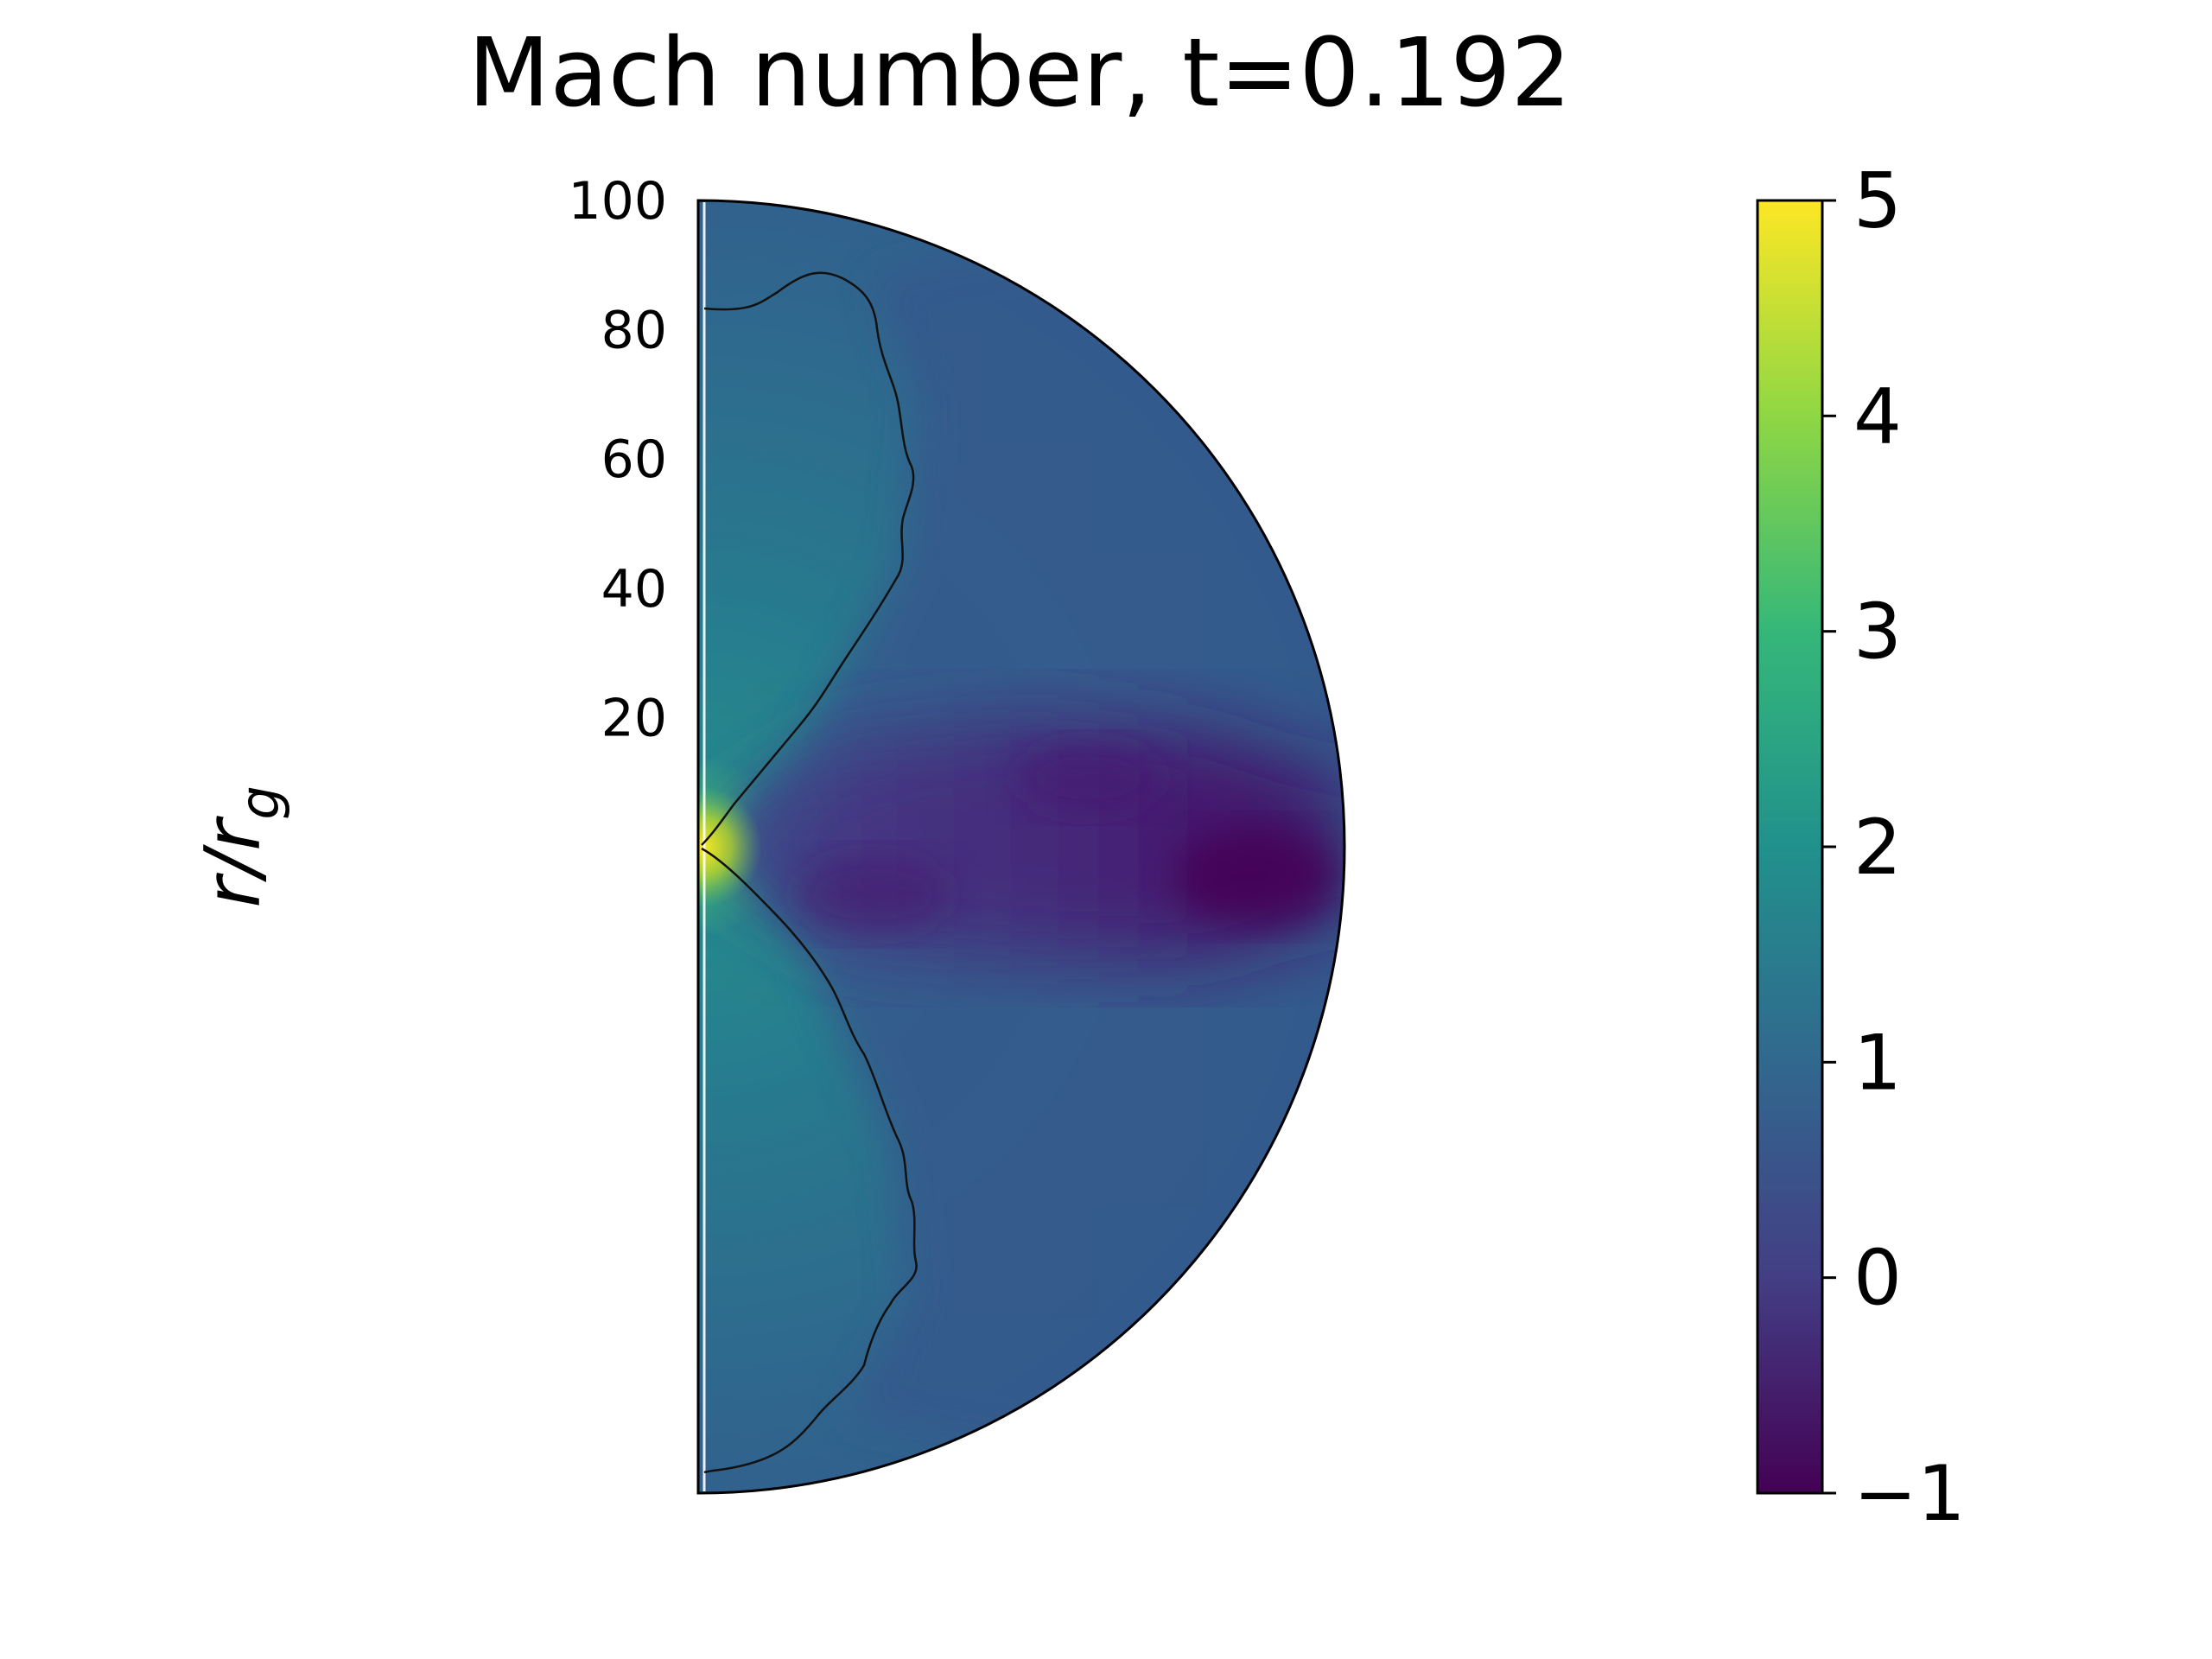 The width and height of the screenshot is (2212, 1659). What do you see at coordinates (1877, 1062) in the screenshot?
I see `colorbar-tick-label: 1` at bounding box center [1877, 1062].